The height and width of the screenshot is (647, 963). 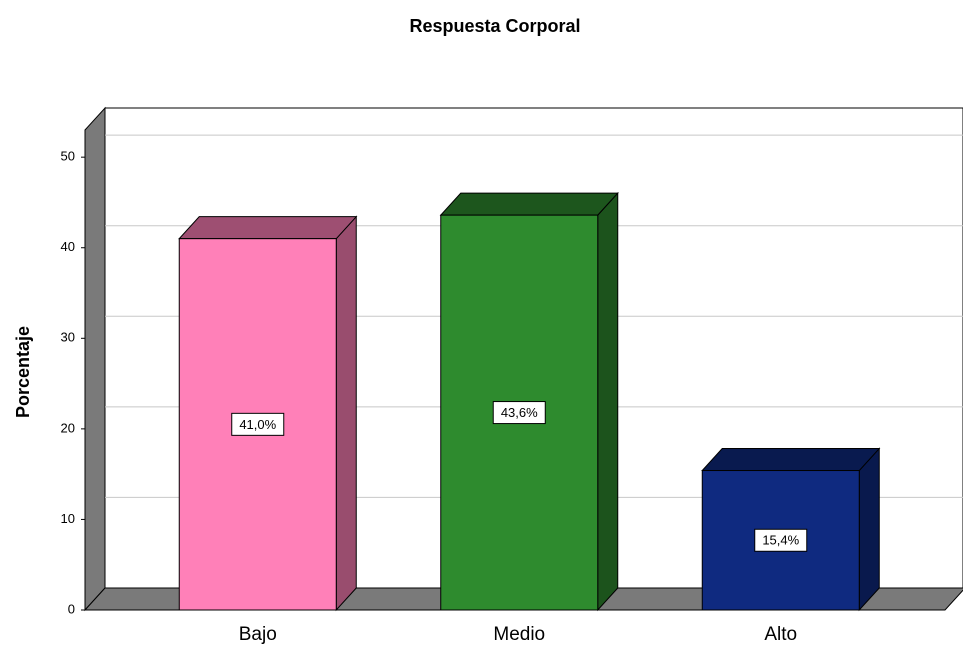 What do you see at coordinates (68, 427) in the screenshot?
I see `y-tick-label: 20` at bounding box center [68, 427].